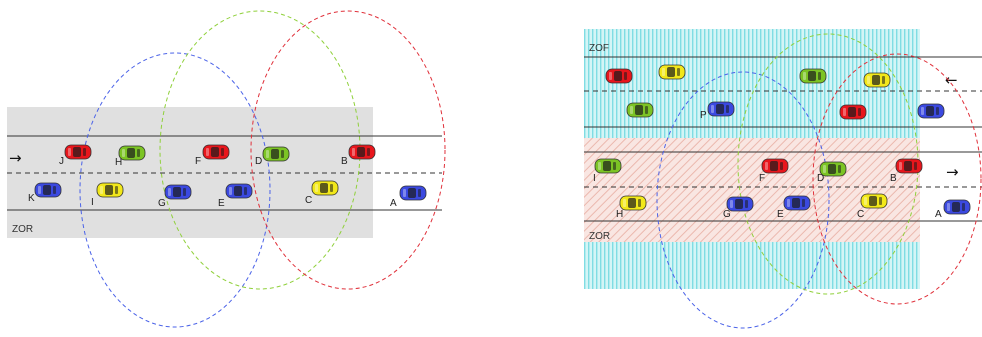 This screenshot has width=982, height=337. Describe the element at coordinates (833, 169) in the screenshot. I see `vehicle-right-d` at that location.